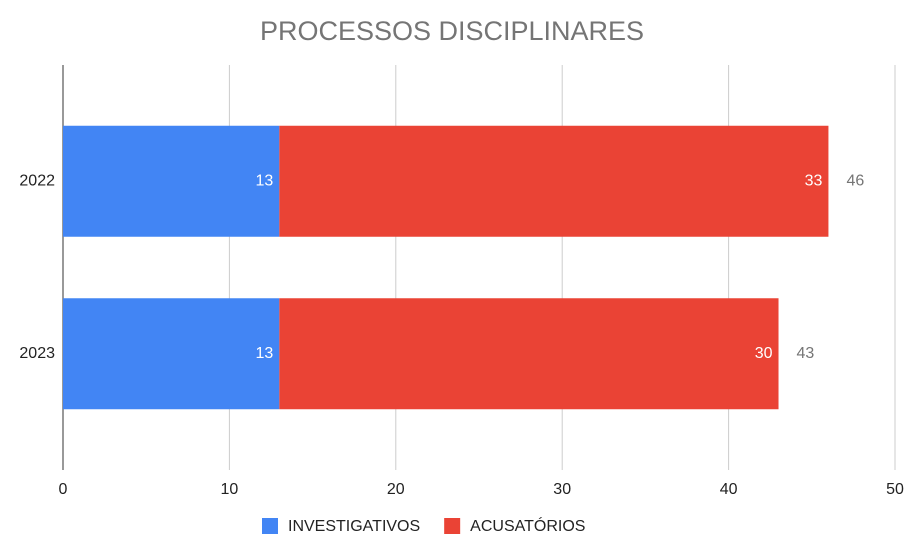 The width and height of the screenshot is (908, 538). Describe the element at coordinates (895, 489) in the screenshot. I see `x-tick-label: 50` at that location.